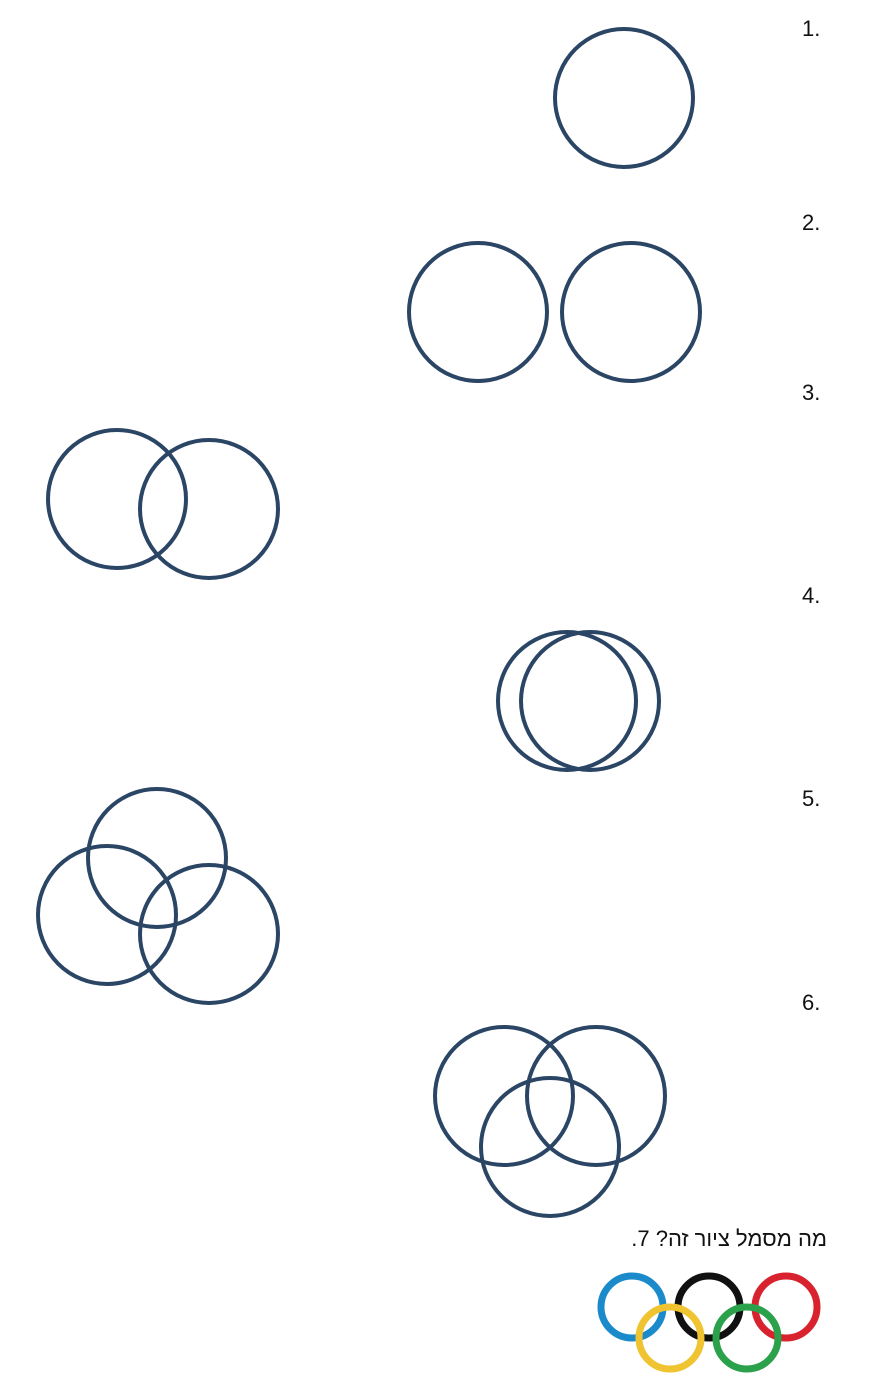  What do you see at coordinates (567, 701) in the screenshot?
I see `circle-4a` at bounding box center [567, 701].